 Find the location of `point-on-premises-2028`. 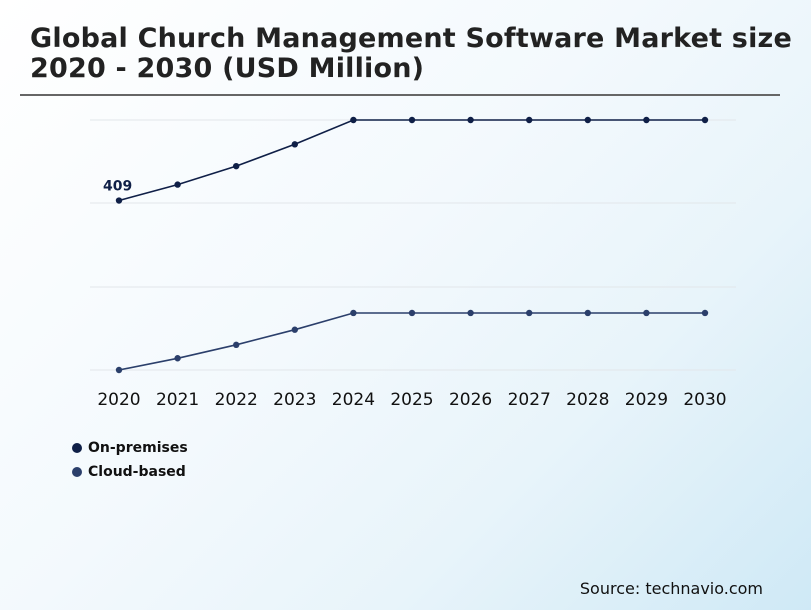

point-on-premises-2028 is located at coordinates (587, 120).